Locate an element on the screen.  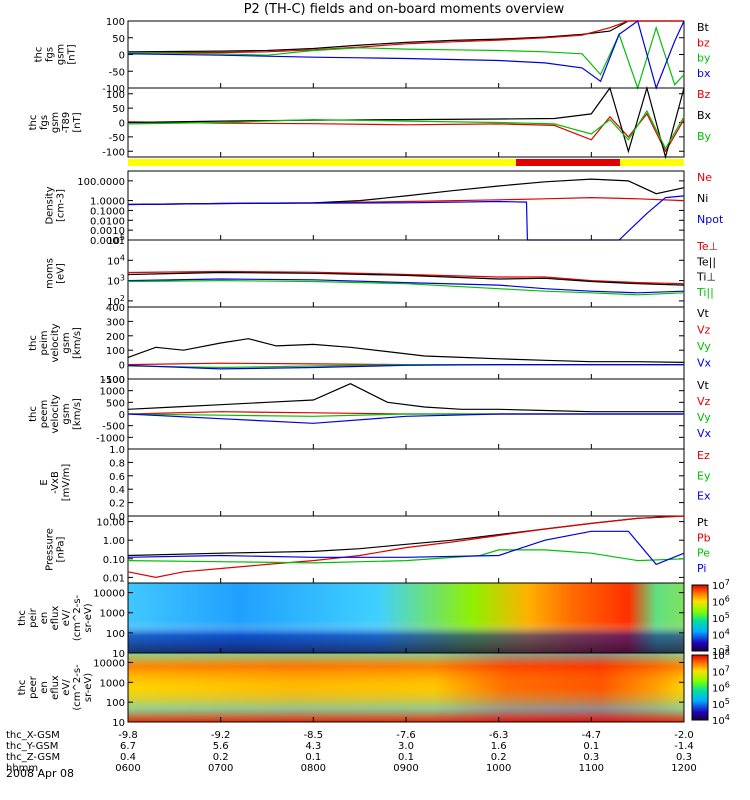
time-axis-value: 1.6 is located at coordinates (499, 746).